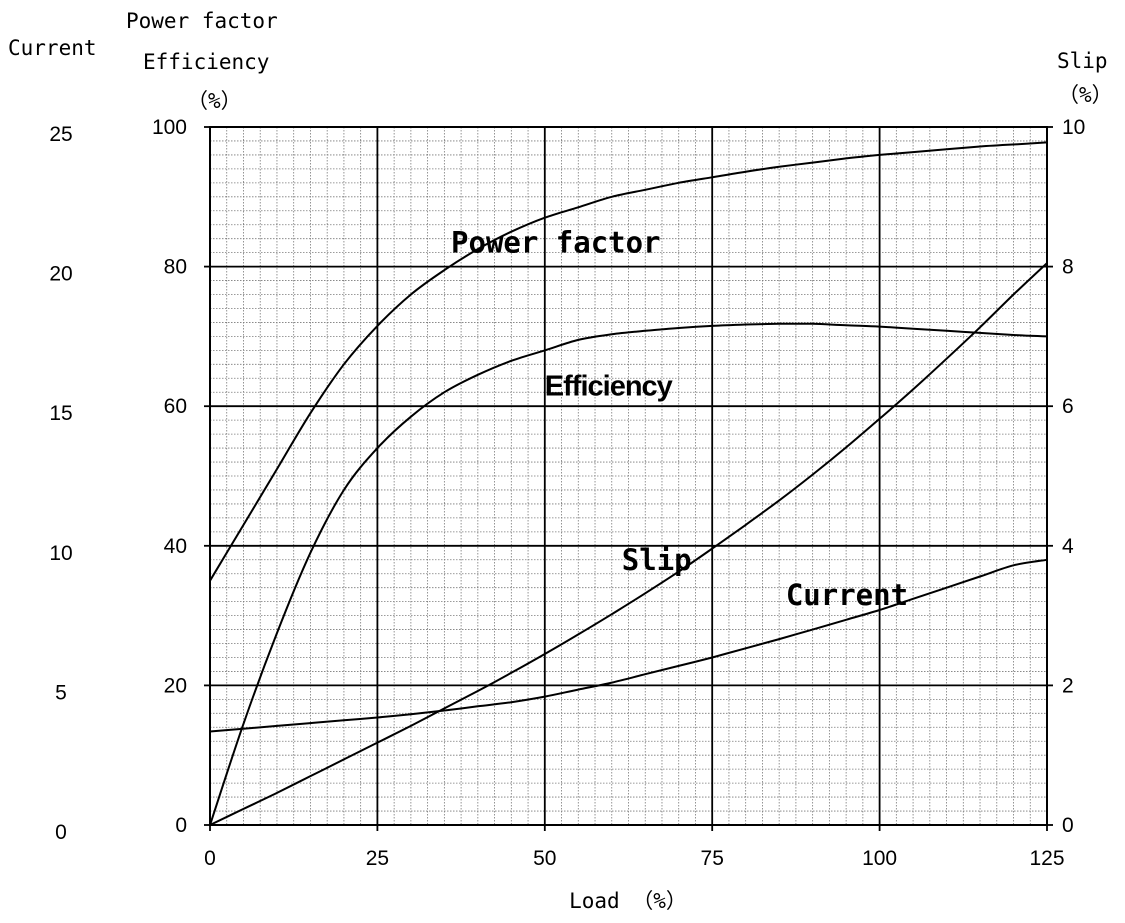  Describe the element at coordinates (60, 134) in the screenshot. I see `left-outer-tick-label: 25` at that location.